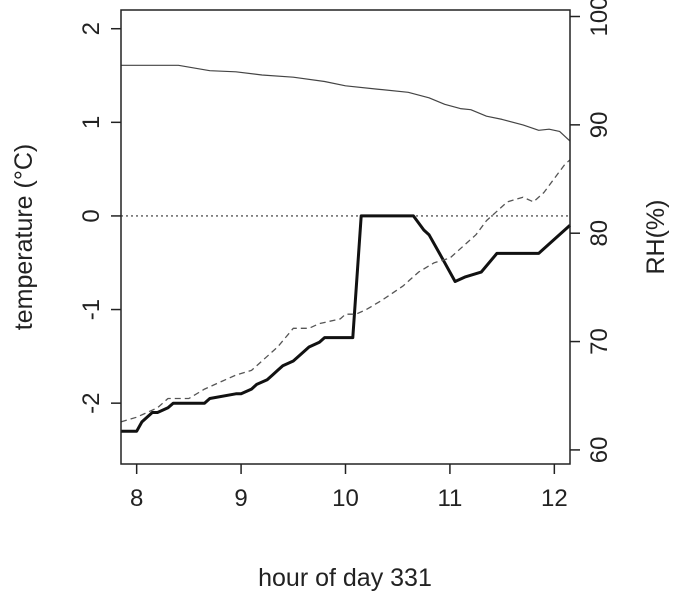 This screenshot has height=598, width=674. I want to click on x-tick-label-11: 11, so click(449, 498).